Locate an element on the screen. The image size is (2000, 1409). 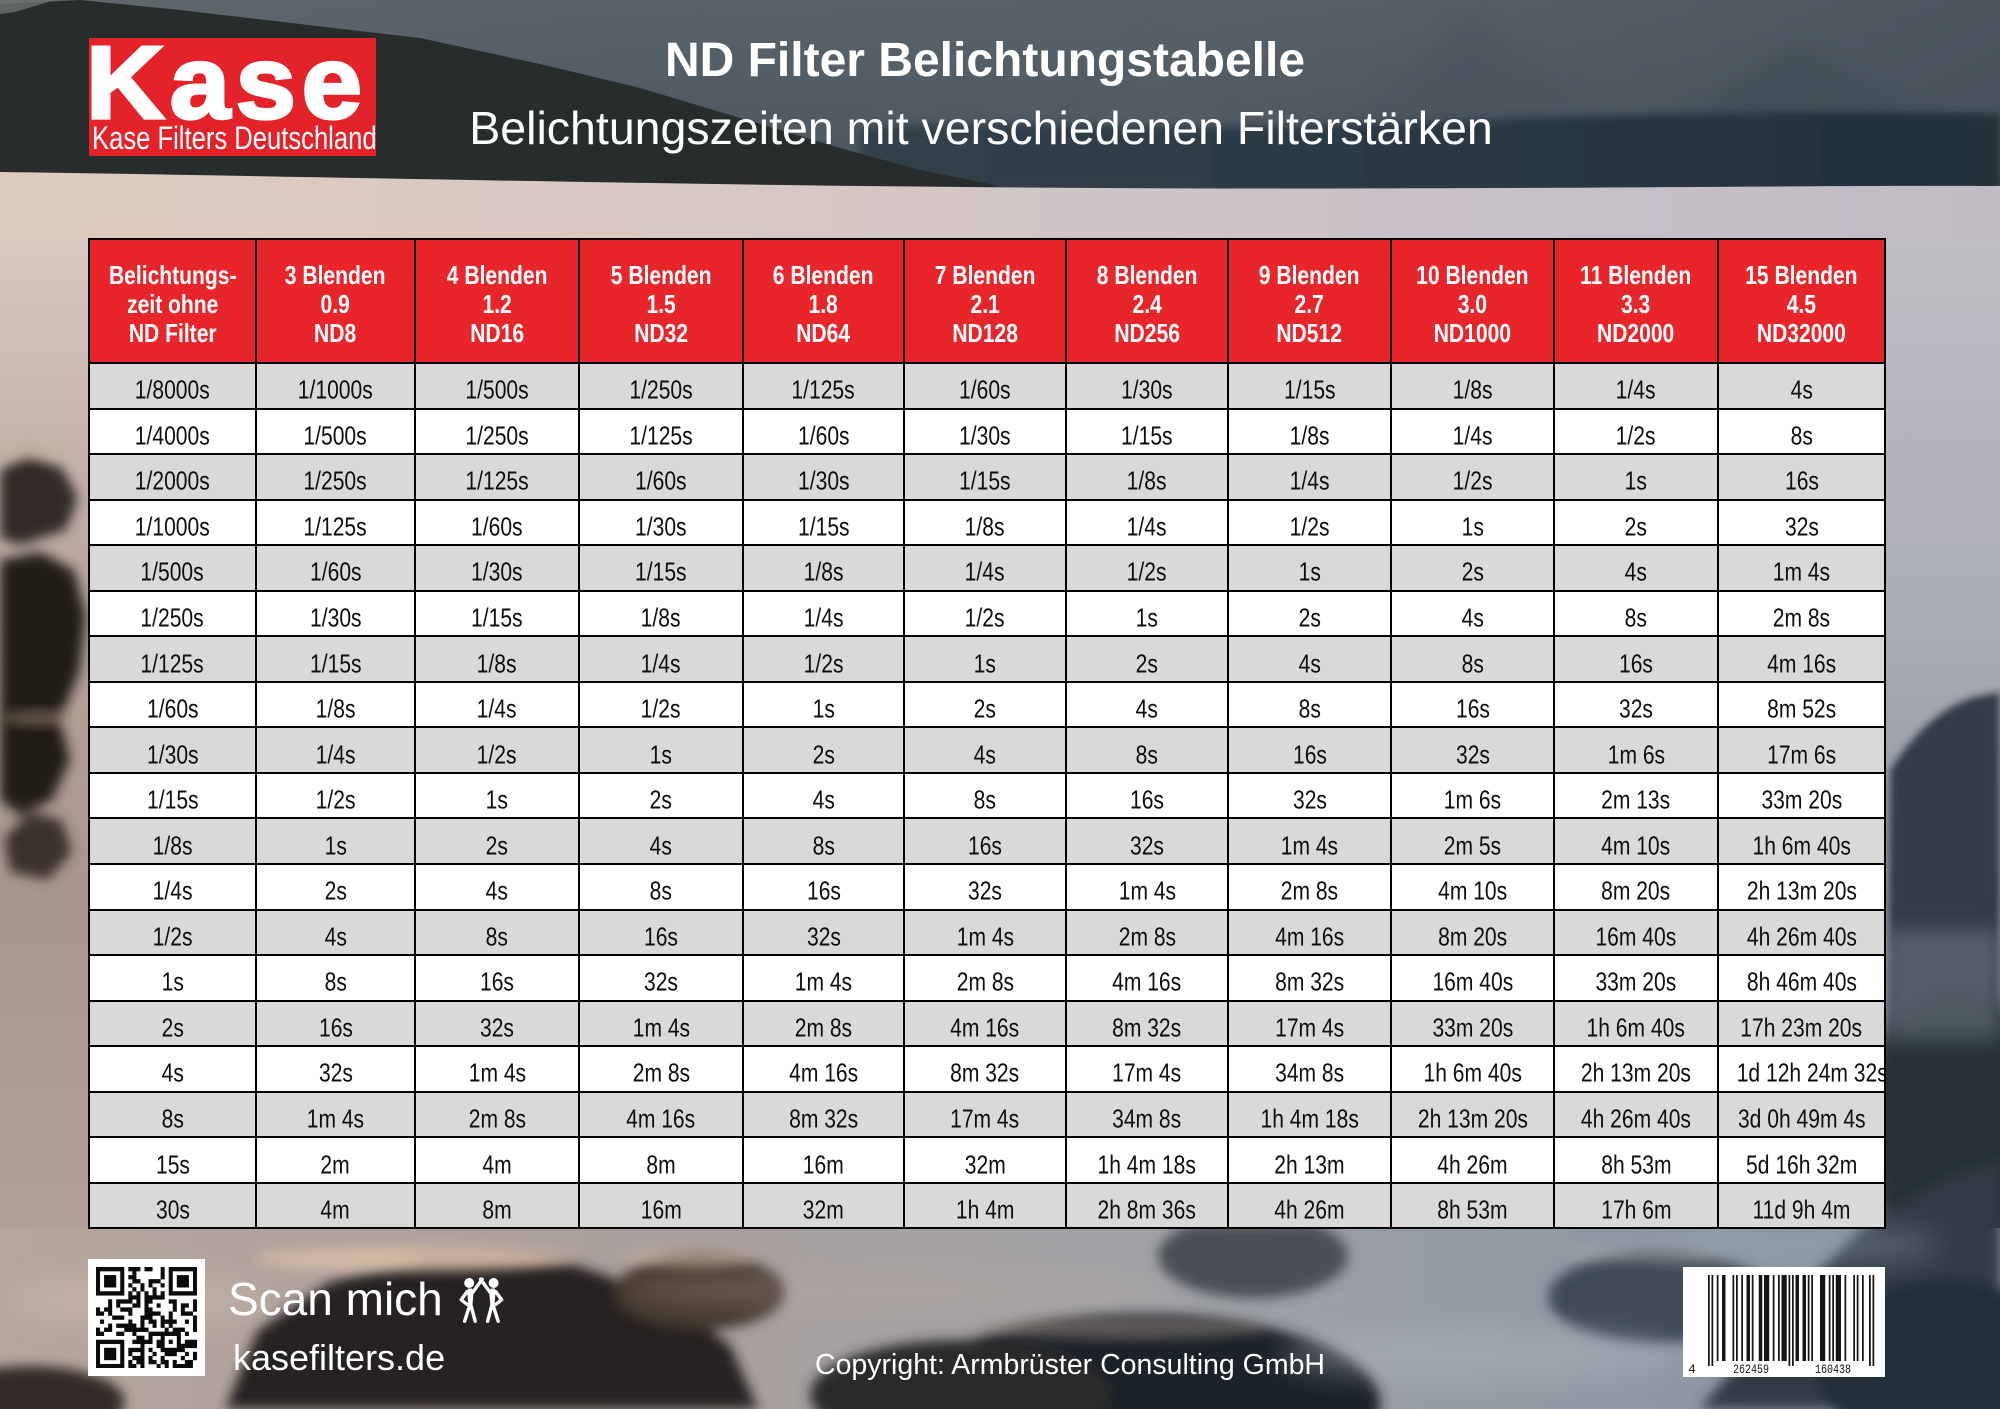
svg-text: 160438 is located at coordinates (1833, 1370).